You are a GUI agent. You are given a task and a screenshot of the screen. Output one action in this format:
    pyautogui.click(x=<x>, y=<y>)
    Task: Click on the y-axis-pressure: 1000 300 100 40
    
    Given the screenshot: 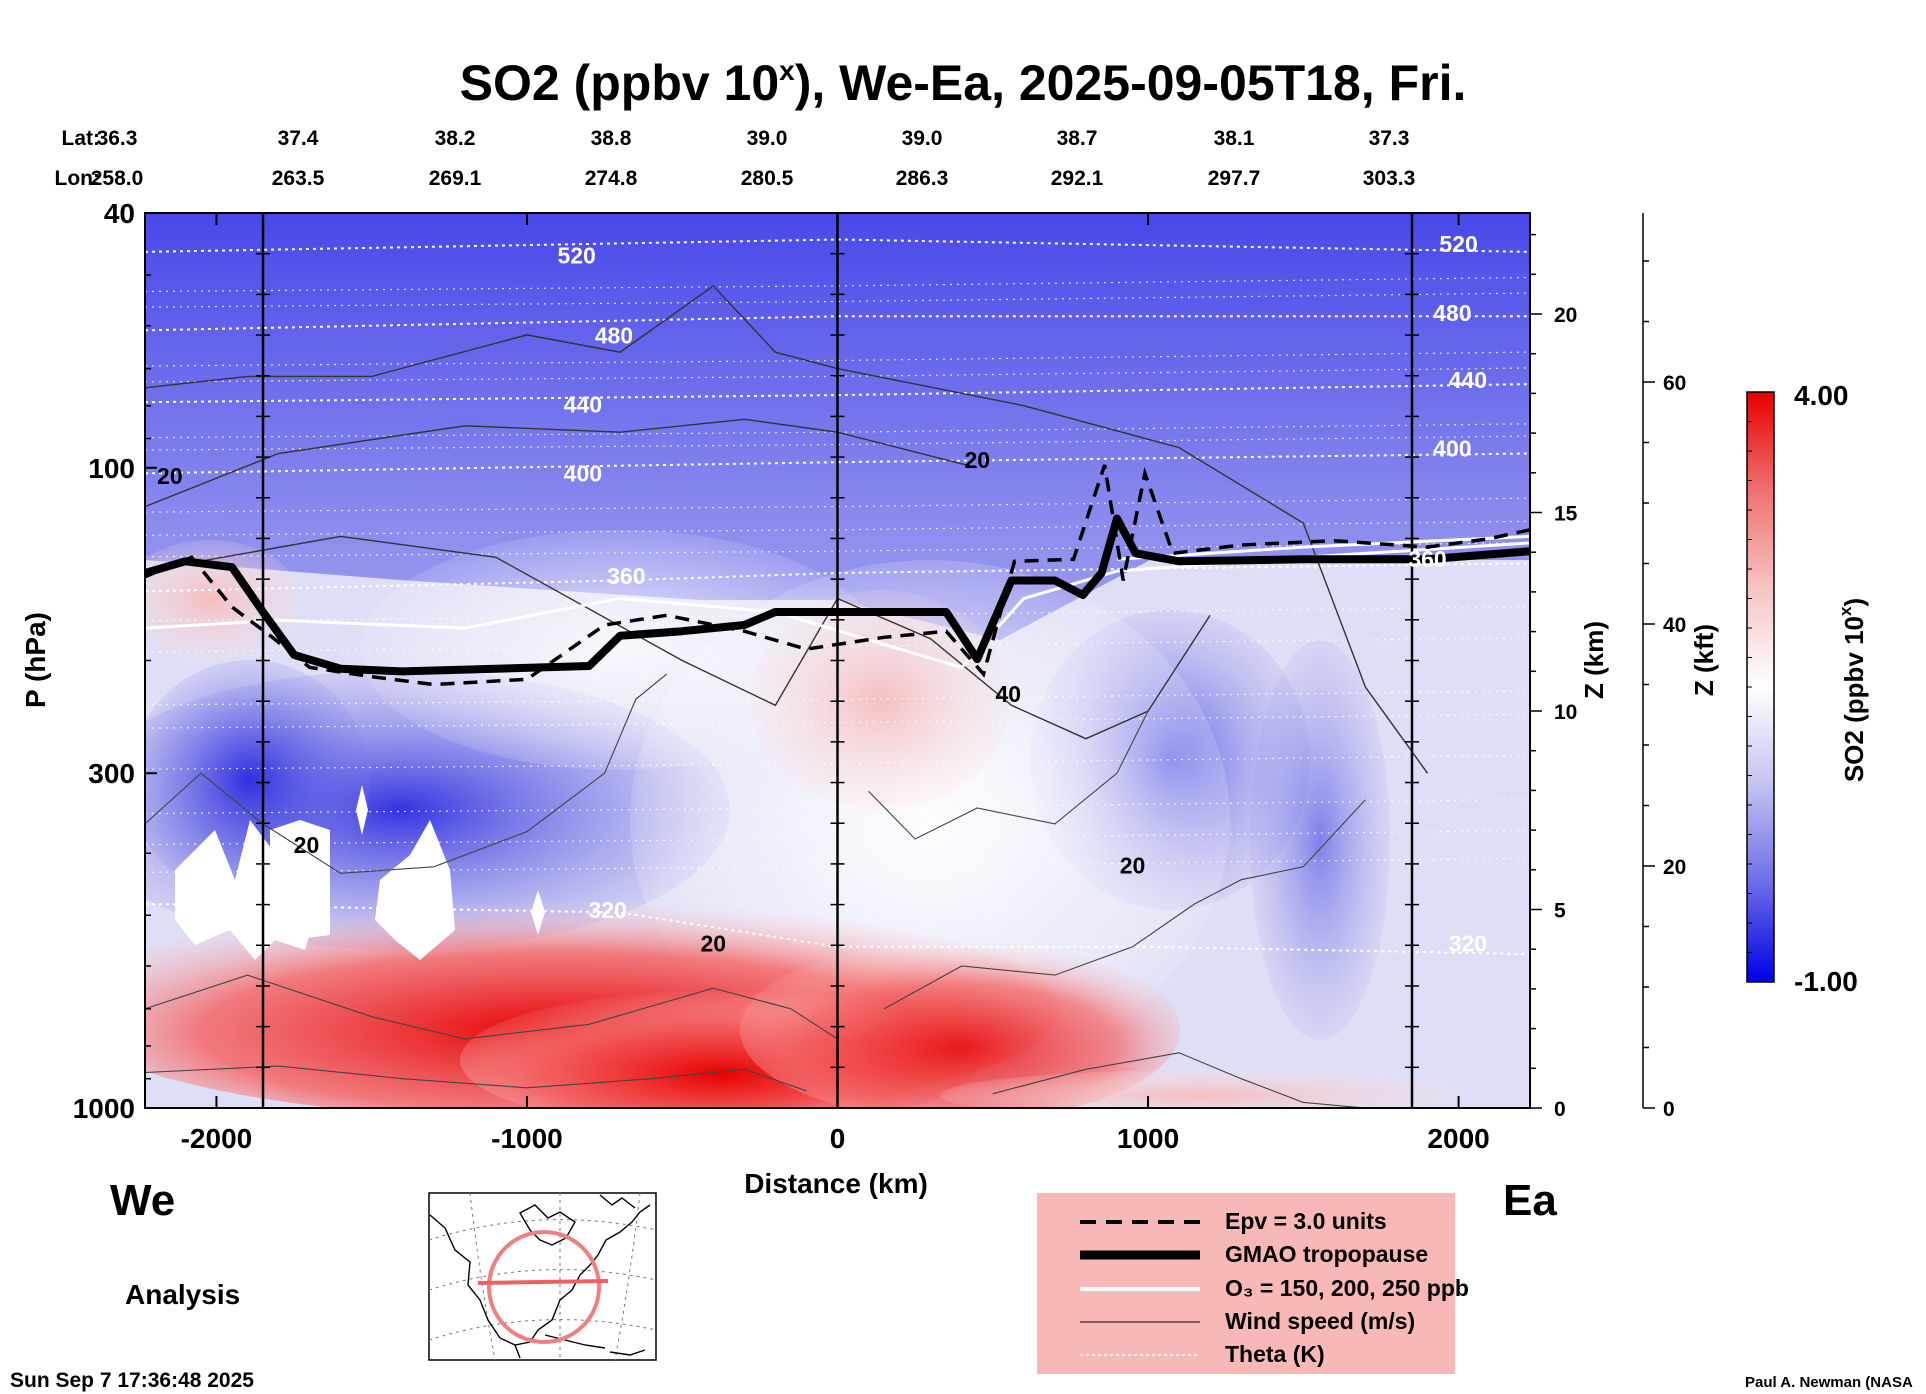 What is the action you would take?
    pyautogui.click(x=115, y=661)
    